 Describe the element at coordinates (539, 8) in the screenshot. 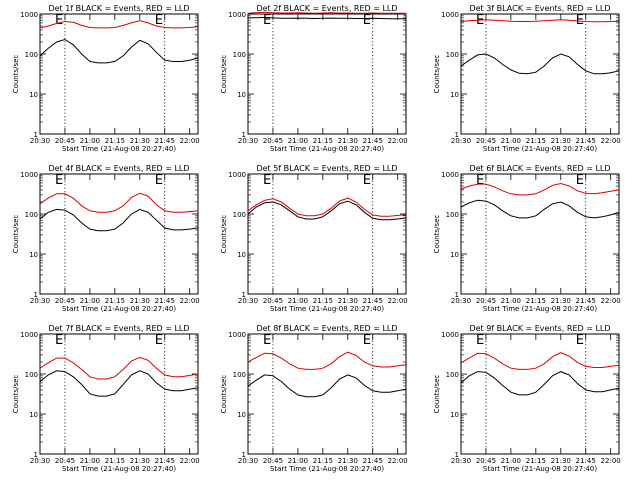

I see `panel-title: Det 3f BLACK = Events, RED = LLD` at that location.